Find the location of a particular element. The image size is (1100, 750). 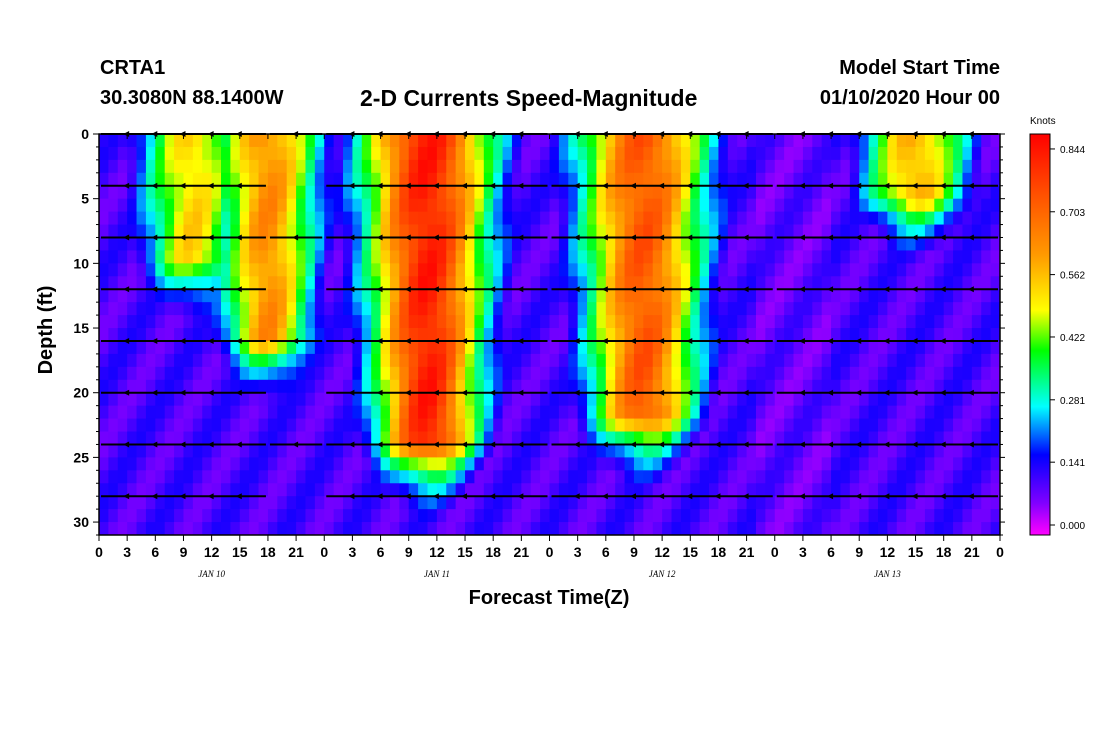

x-tick-label: 0 is located at coordinates (324, 552).